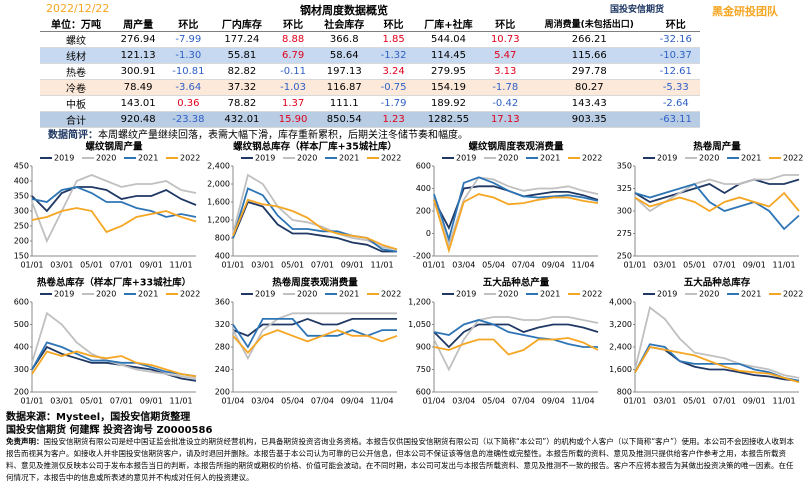  I want to click on y-tick-label: 450, so click(21, 166).